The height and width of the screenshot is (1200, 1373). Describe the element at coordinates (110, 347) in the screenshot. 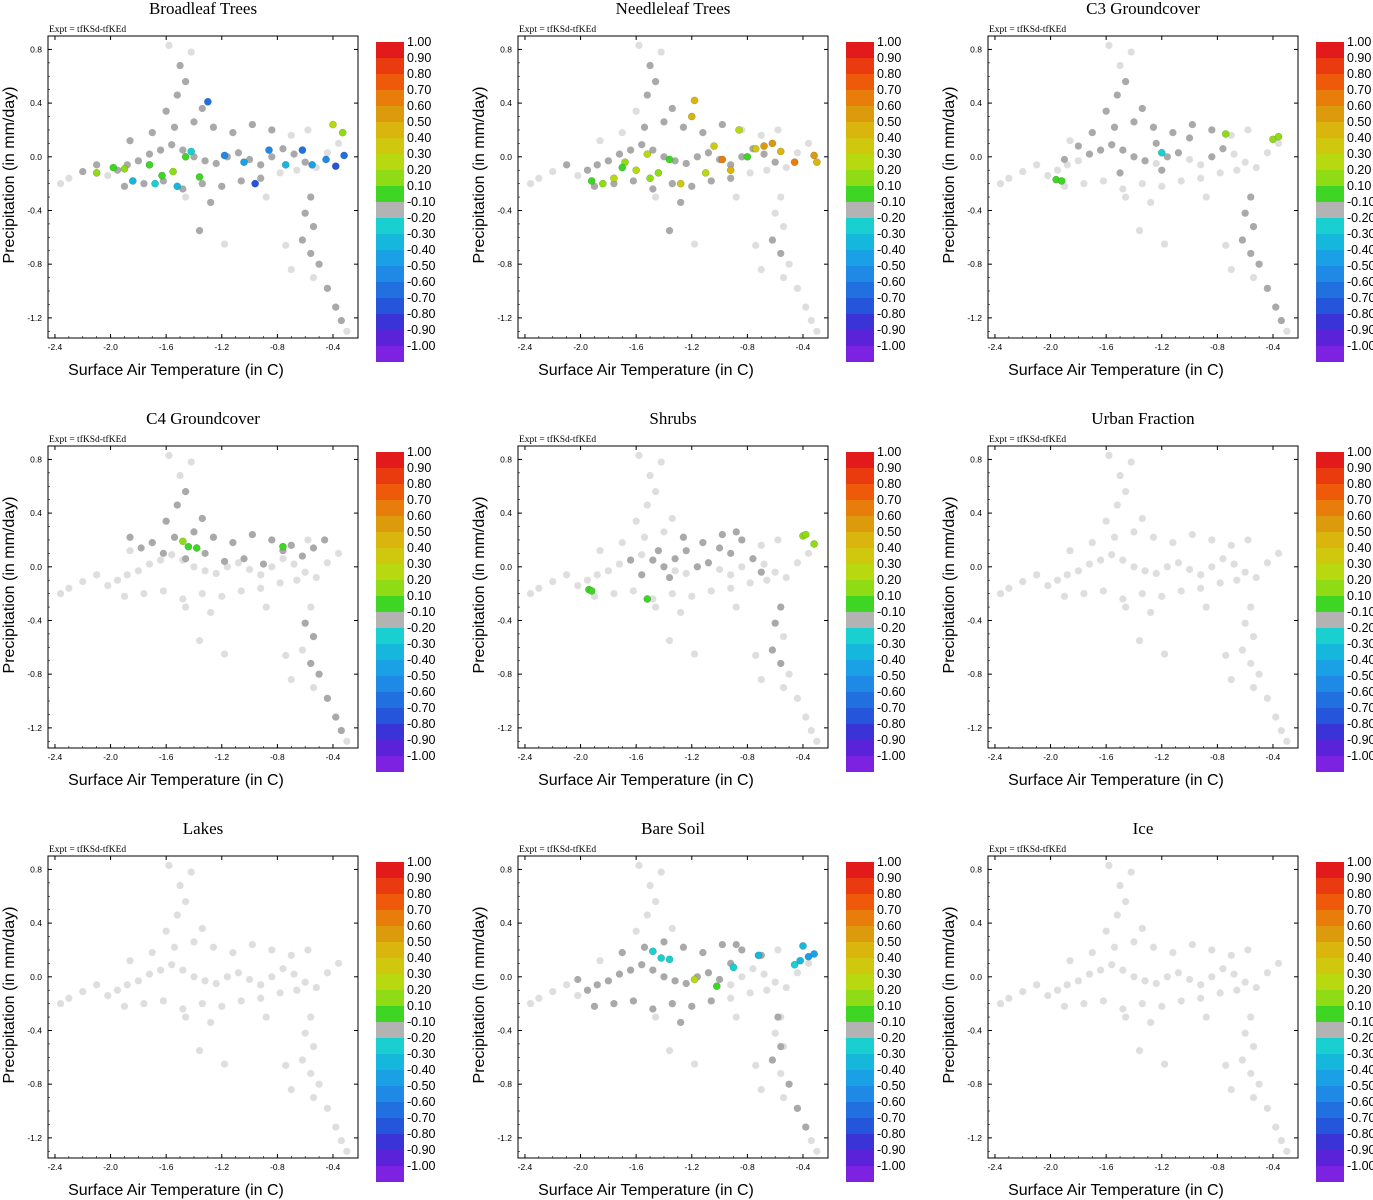

I see `x-tick-label: -2.0` at that location.